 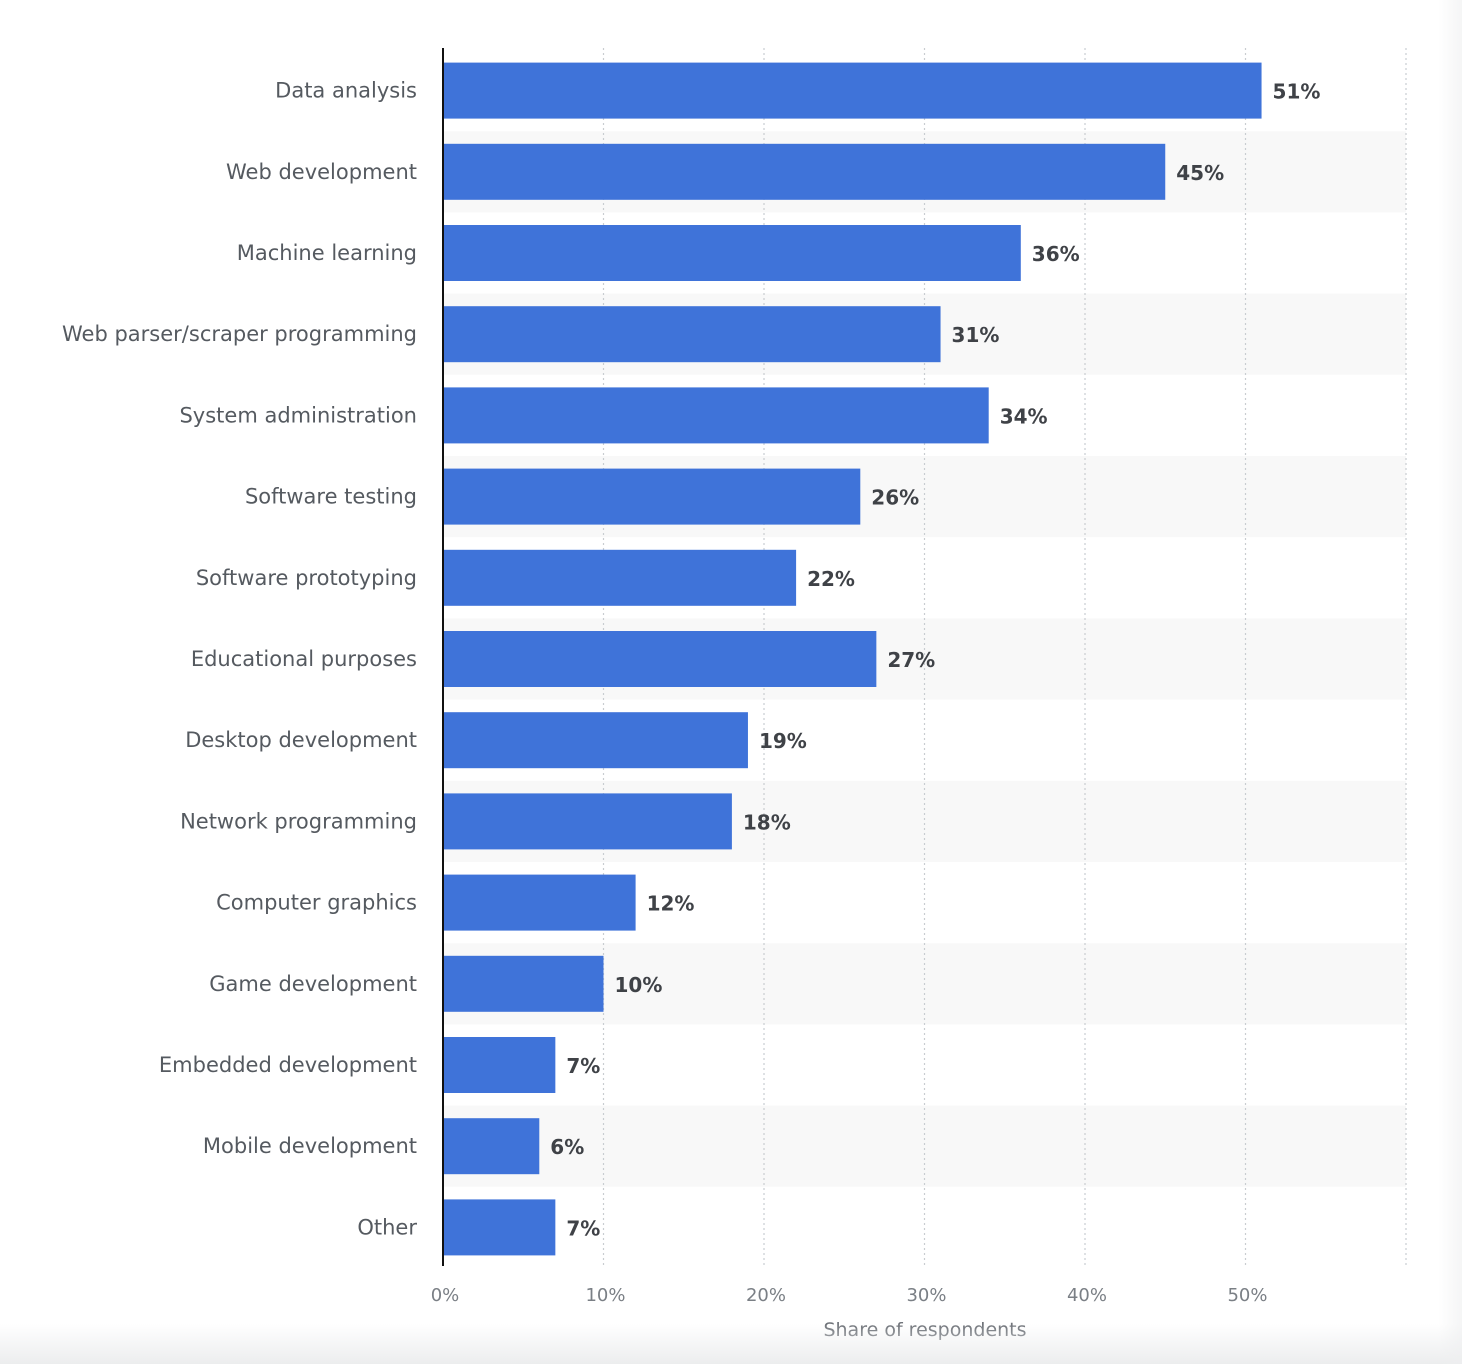 I want to click on category-label: Software testing, so click(x=331, y=497).